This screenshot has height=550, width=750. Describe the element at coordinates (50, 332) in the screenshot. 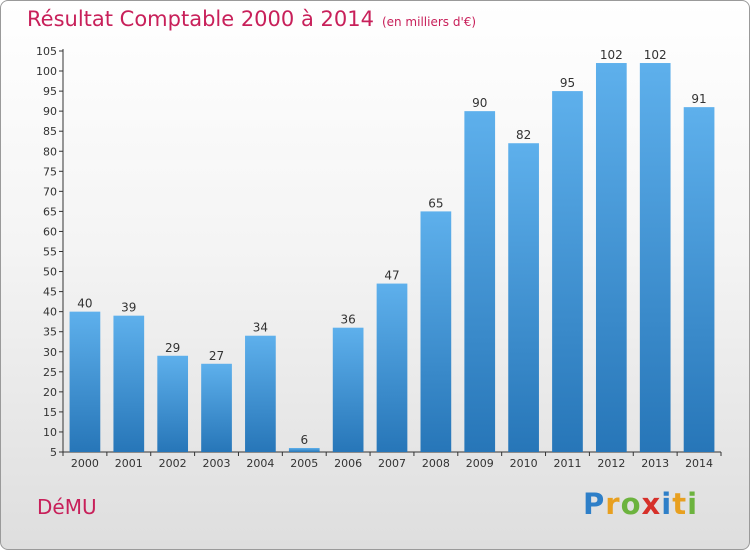

I see `y-tick-label: 35` at that location.